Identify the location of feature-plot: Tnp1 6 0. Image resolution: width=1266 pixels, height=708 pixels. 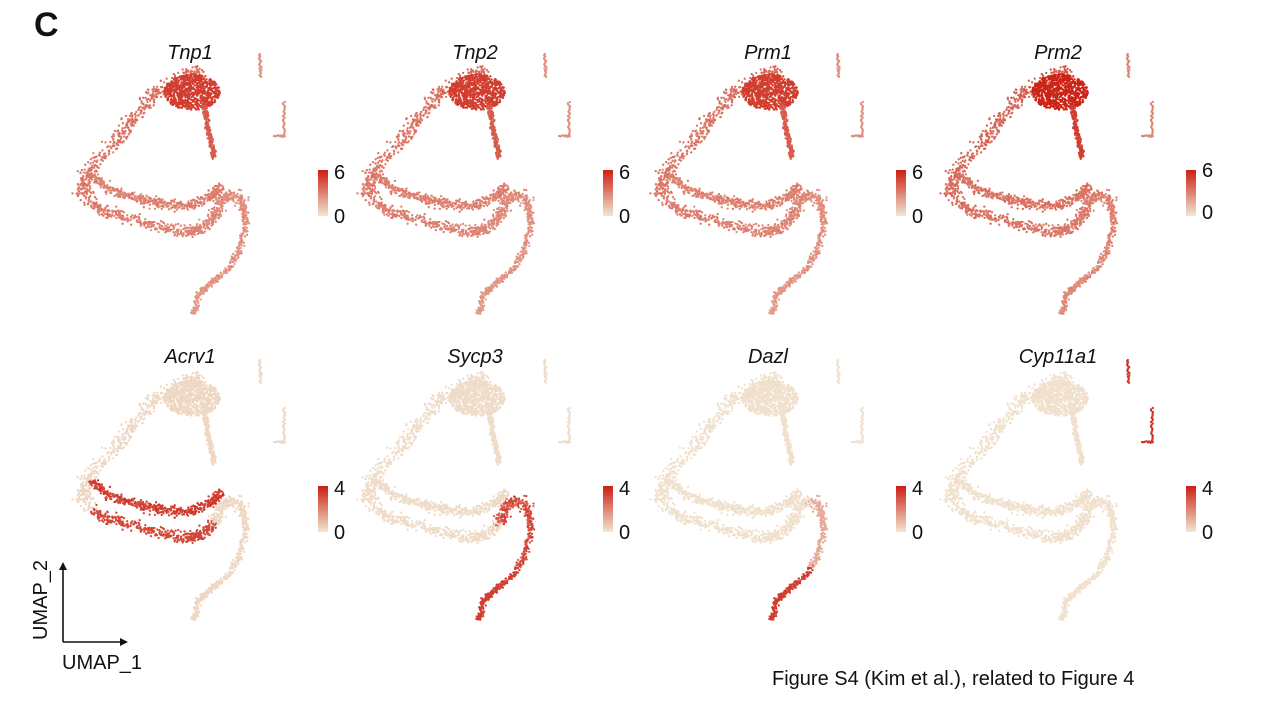
(220, 160).